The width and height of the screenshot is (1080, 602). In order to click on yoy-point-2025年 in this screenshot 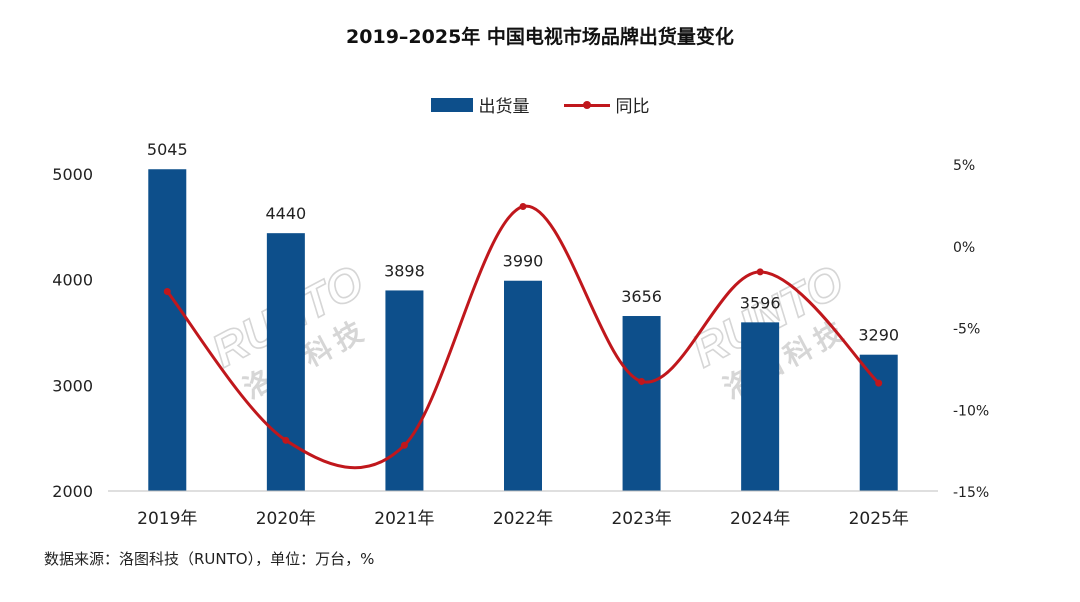, I will do `click(879, 383)`.